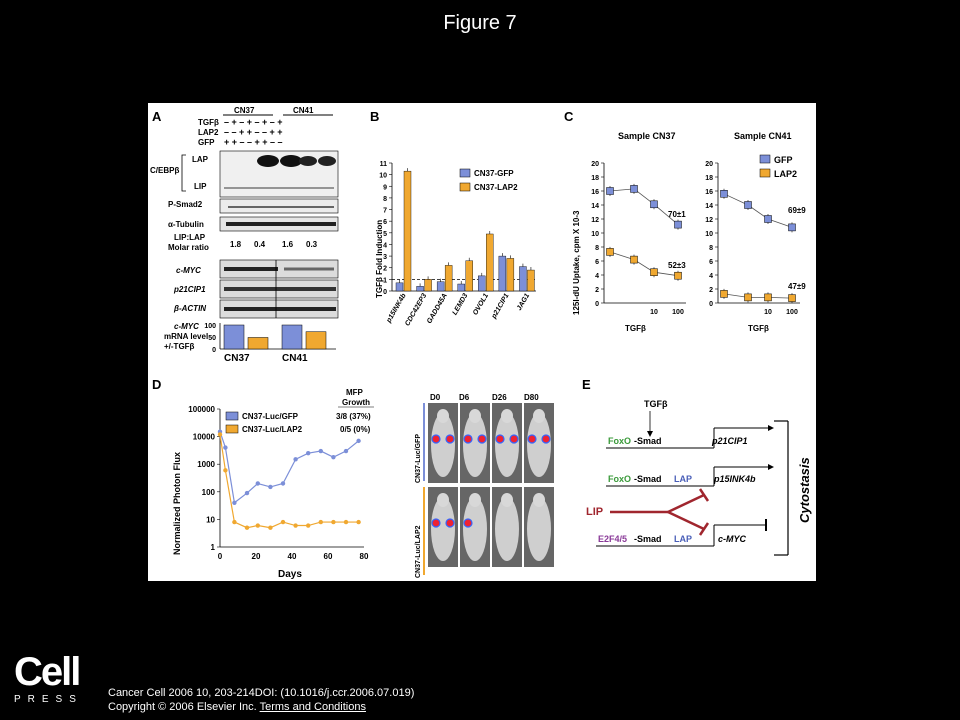  What do you see at coordinates (385, 187) in the screenshot?
I see `panel-b-tick-label: 9` at bounding box center [385, 187].